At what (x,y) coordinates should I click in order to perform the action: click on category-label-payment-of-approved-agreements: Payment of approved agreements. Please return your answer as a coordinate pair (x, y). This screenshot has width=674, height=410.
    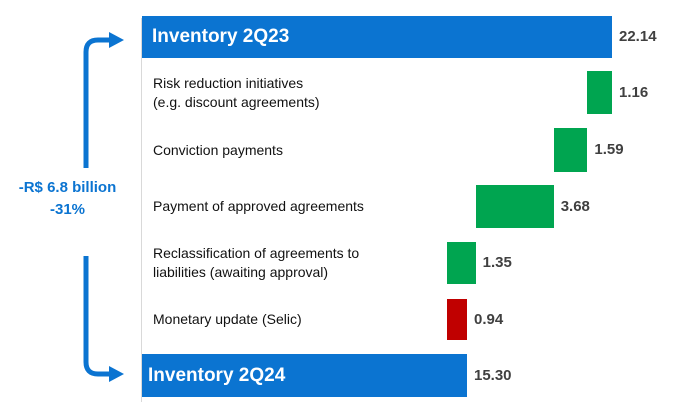
    Looking at the image, I should click on (258, 206).